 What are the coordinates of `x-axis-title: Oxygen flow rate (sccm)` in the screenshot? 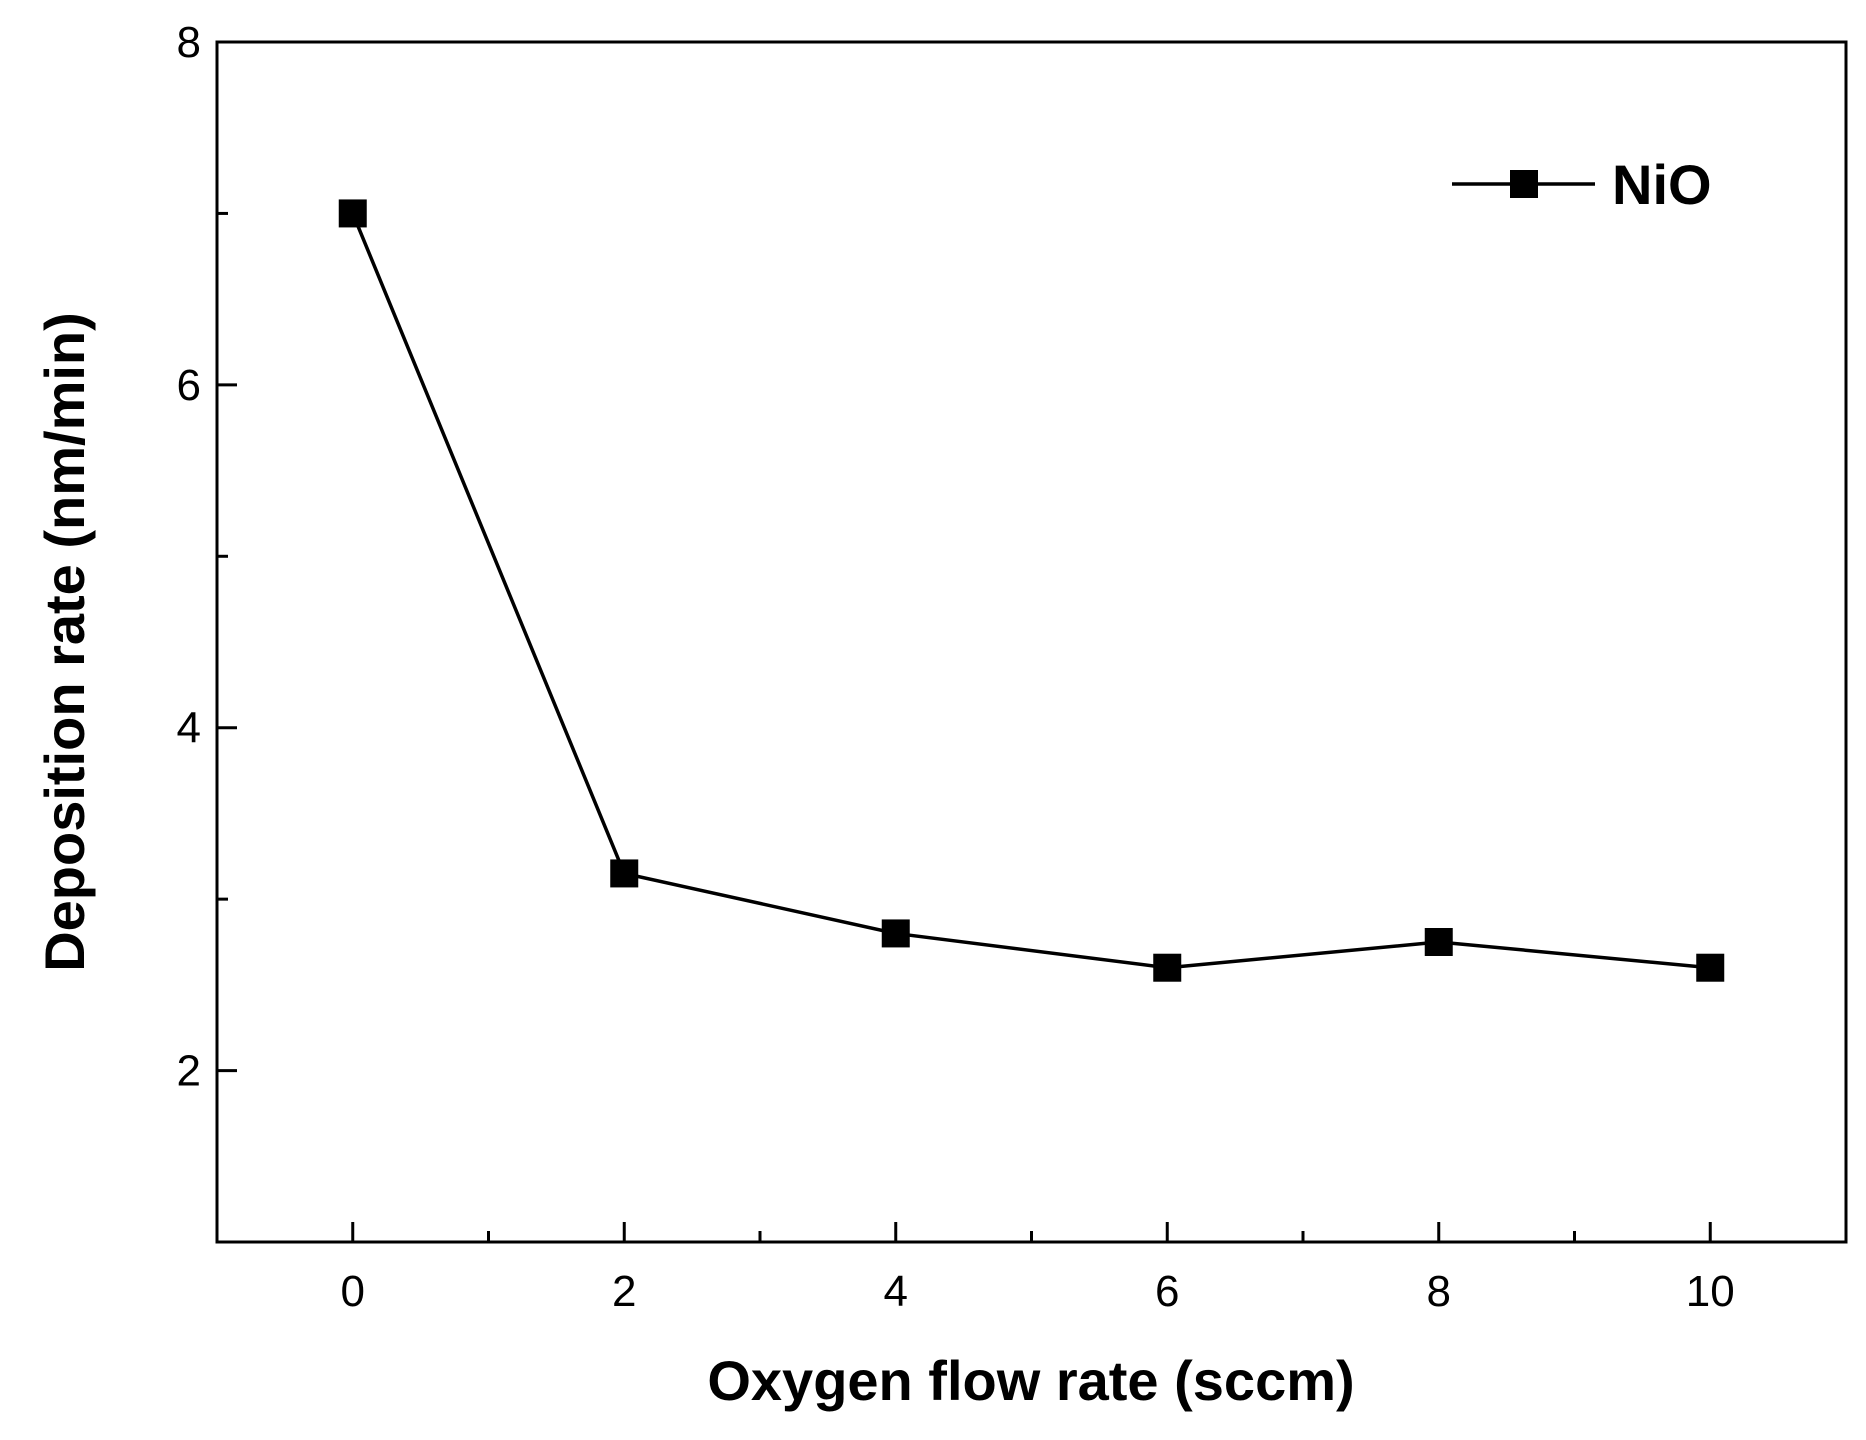 It's located at (1030, 1380).